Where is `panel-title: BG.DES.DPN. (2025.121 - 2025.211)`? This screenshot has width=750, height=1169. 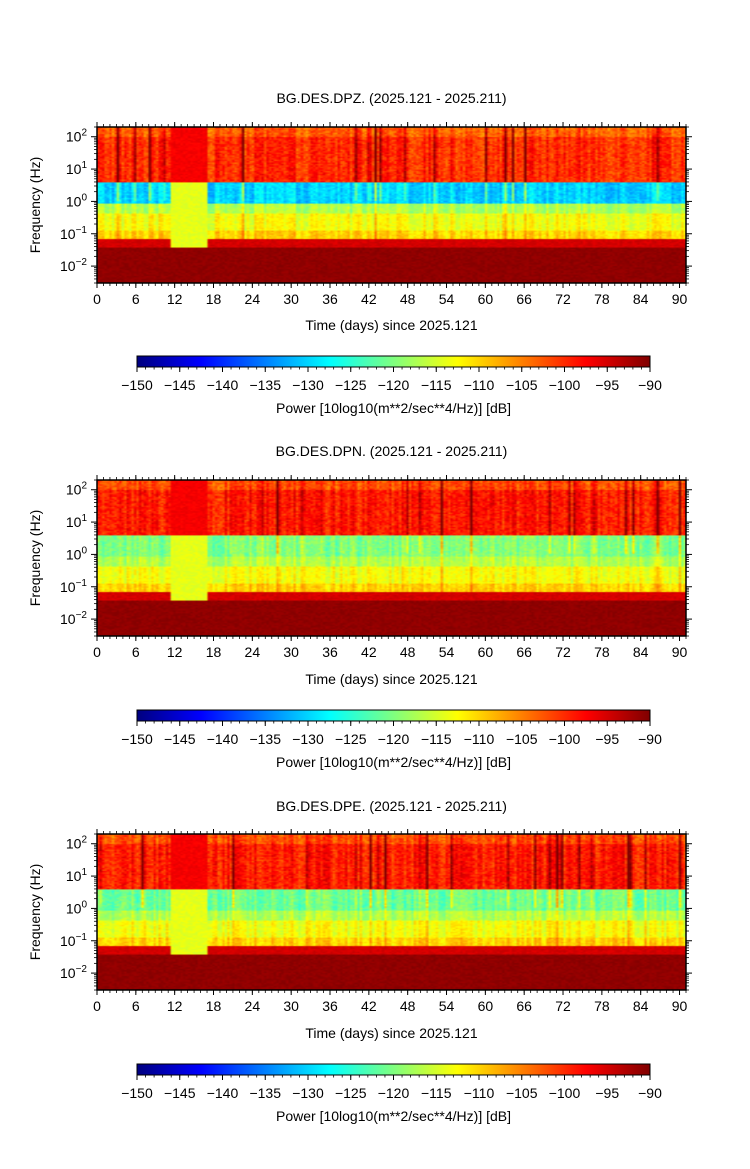 panel-title: BG.DES.DPN. (2025.121 - 2025.211) is located at coordinates (392, 451).